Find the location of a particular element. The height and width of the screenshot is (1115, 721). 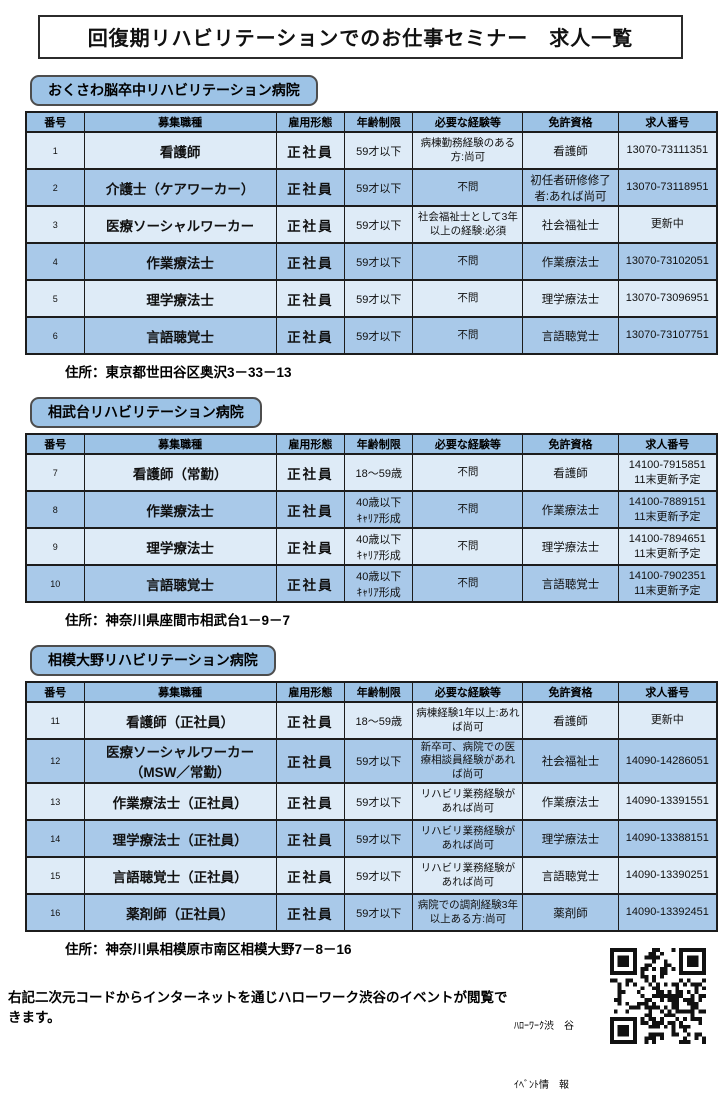

cell-job: 理学療法士 is located at coordinates (180, 298).